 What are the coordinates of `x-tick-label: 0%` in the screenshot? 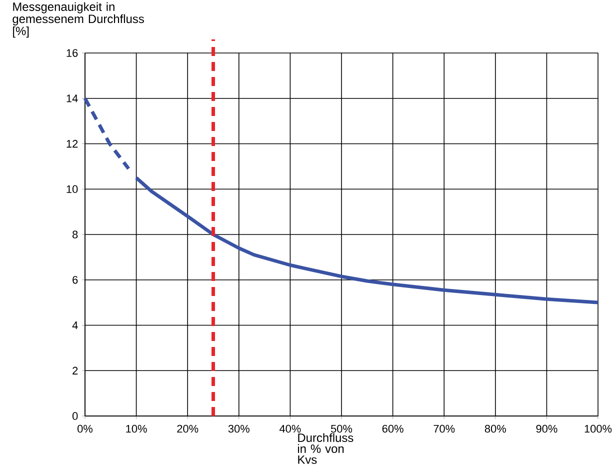 It's located at (85, 428).